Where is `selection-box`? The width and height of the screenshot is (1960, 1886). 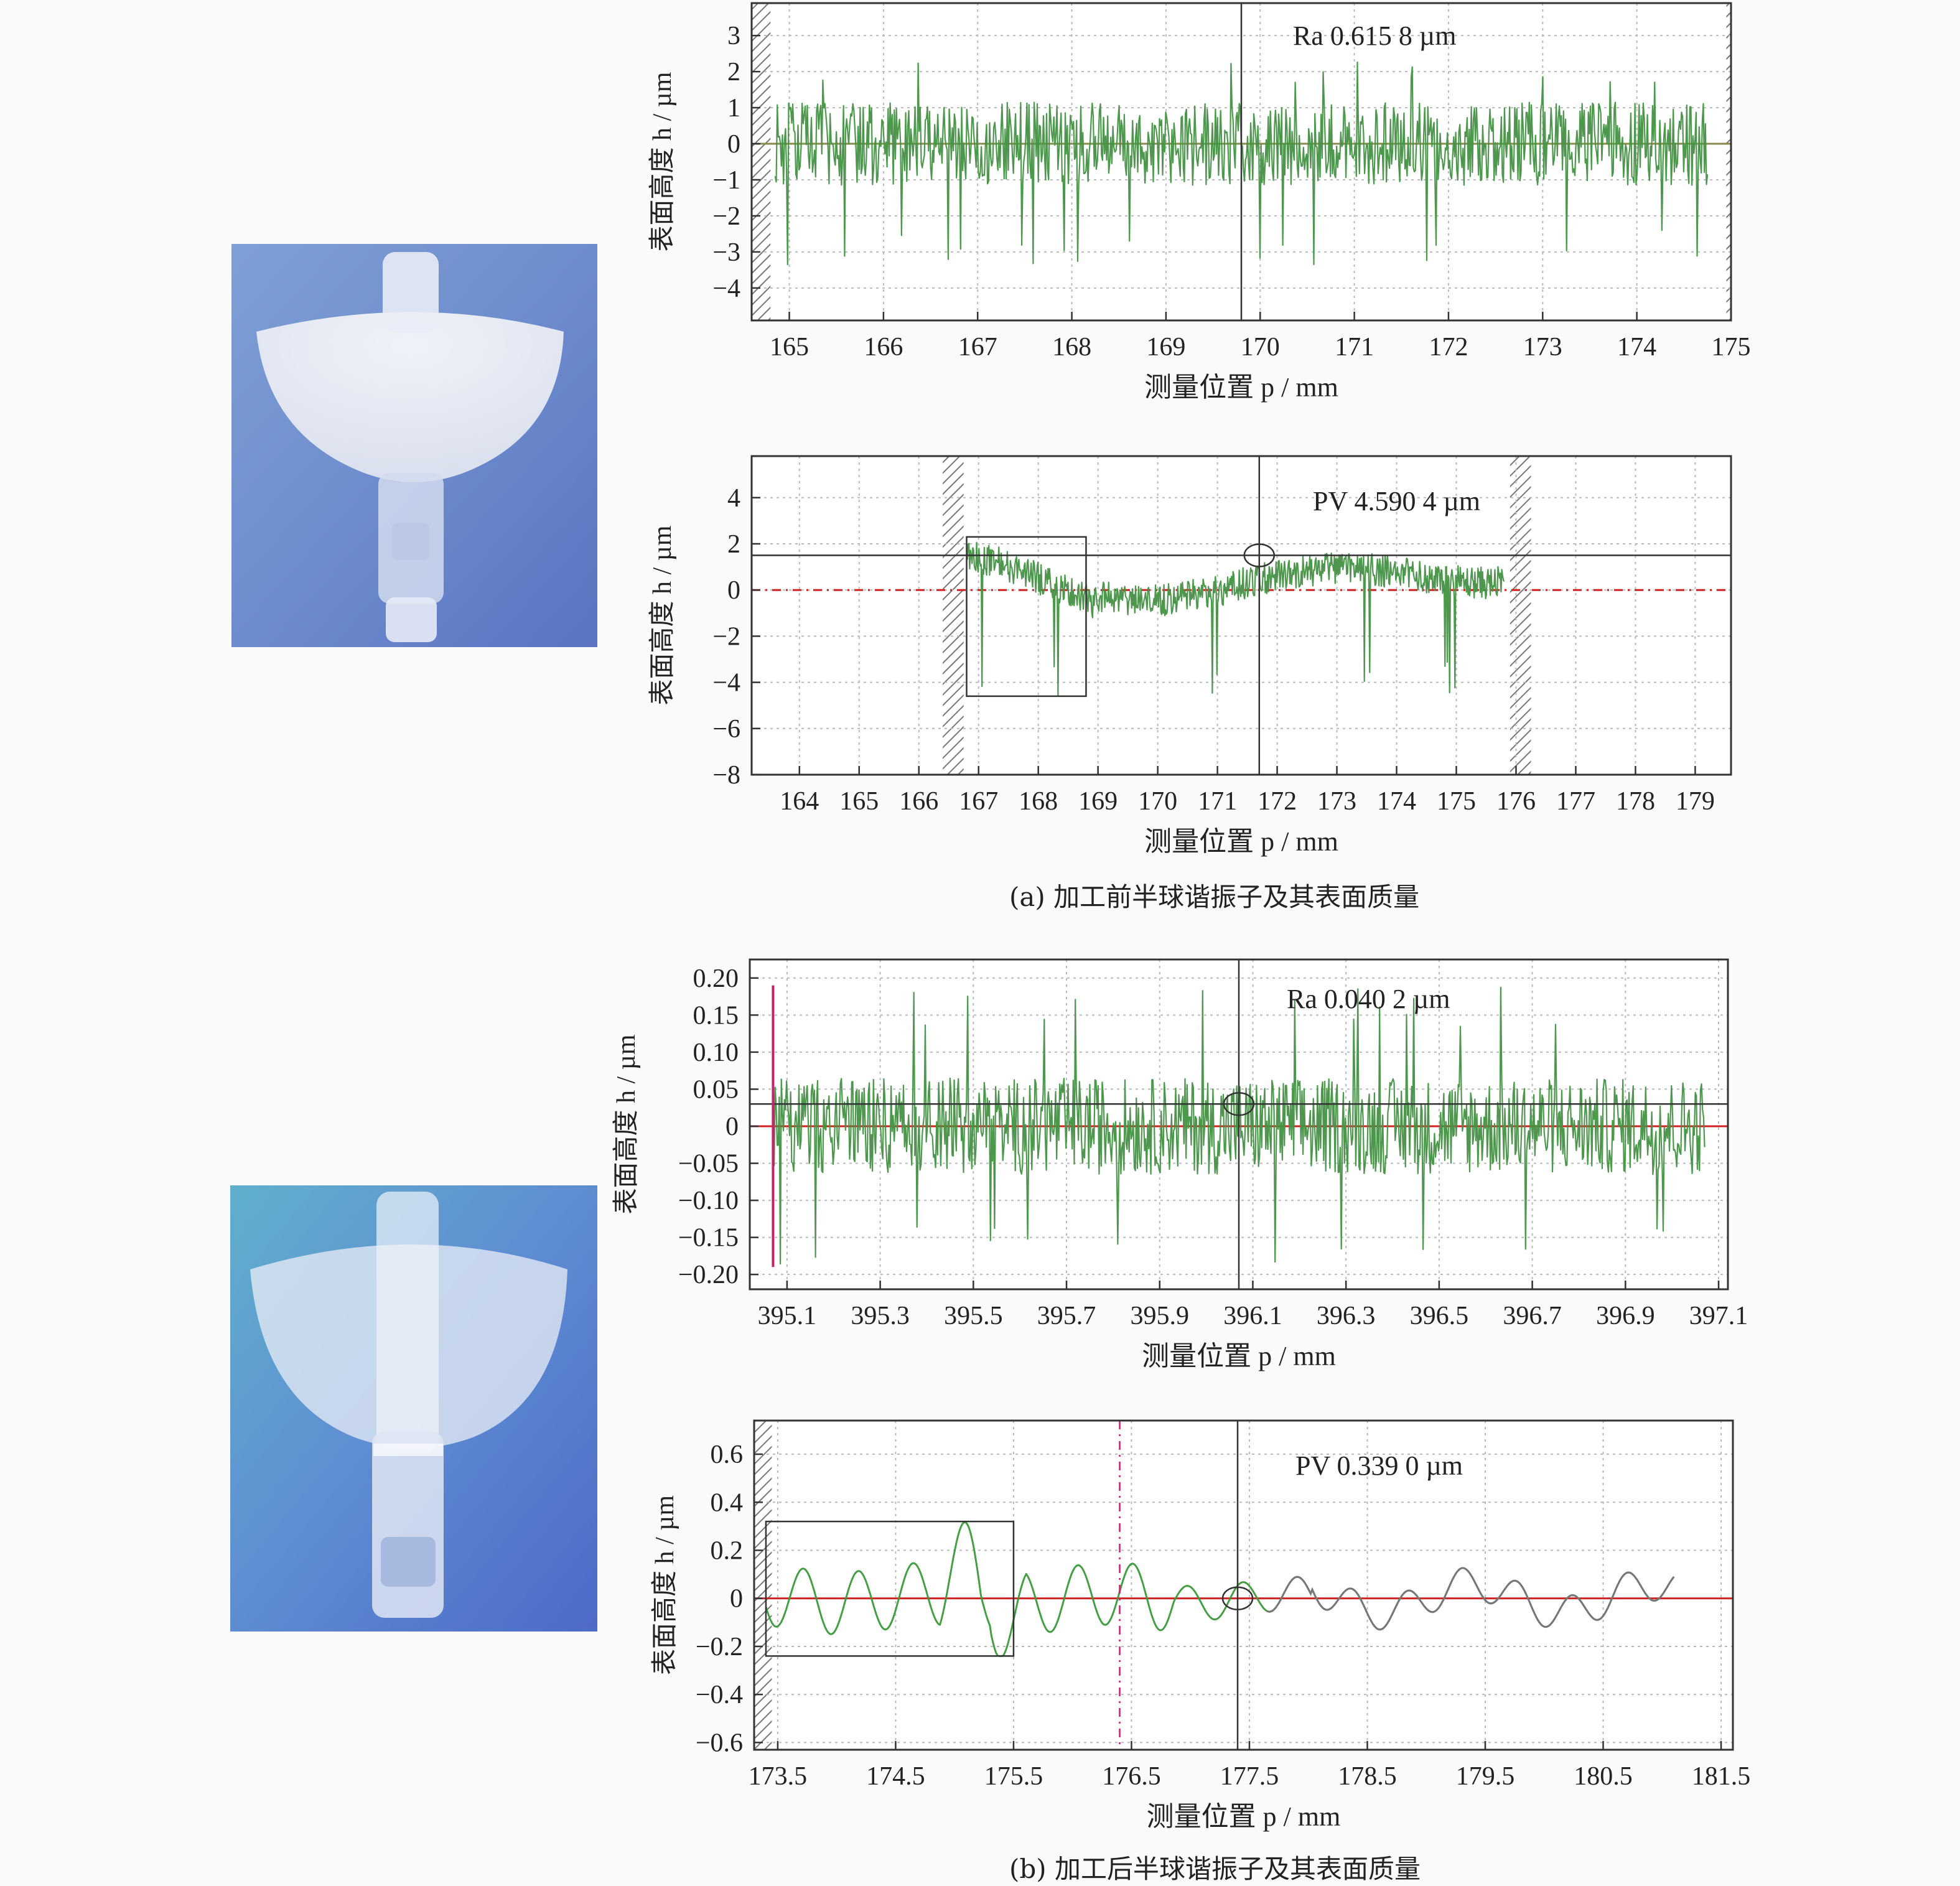
selection-box is located at coordinates (890, 1588).